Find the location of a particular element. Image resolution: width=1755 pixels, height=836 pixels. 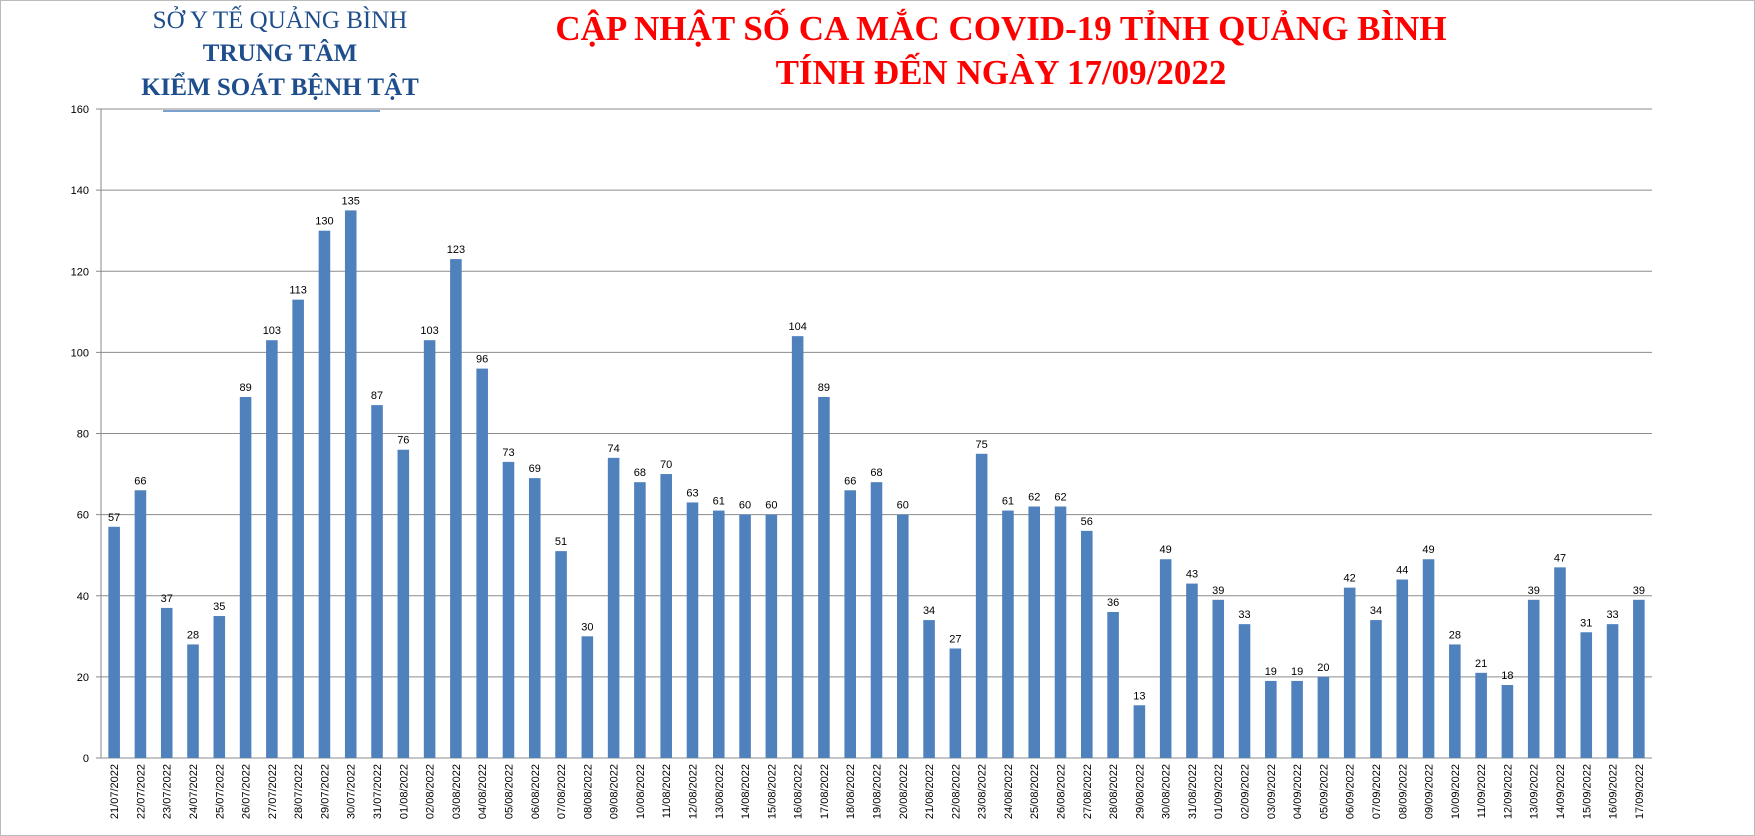

x-tick-label: 29/07/2022 is located at coordinates (325, 791).